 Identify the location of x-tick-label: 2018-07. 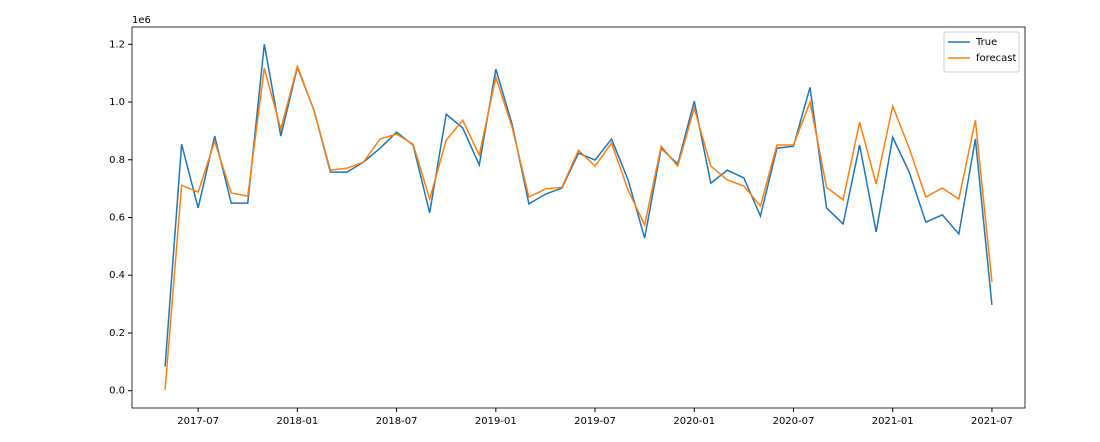
(397, 421).